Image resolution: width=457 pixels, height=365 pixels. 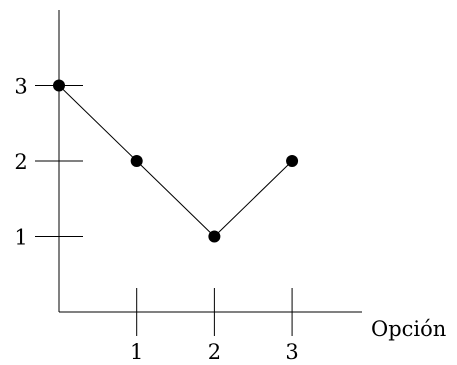 What do you see at coordinates (20, 87) in the screenshot?
I see `y-tick-label: 3` at bounding box center [20, 87].